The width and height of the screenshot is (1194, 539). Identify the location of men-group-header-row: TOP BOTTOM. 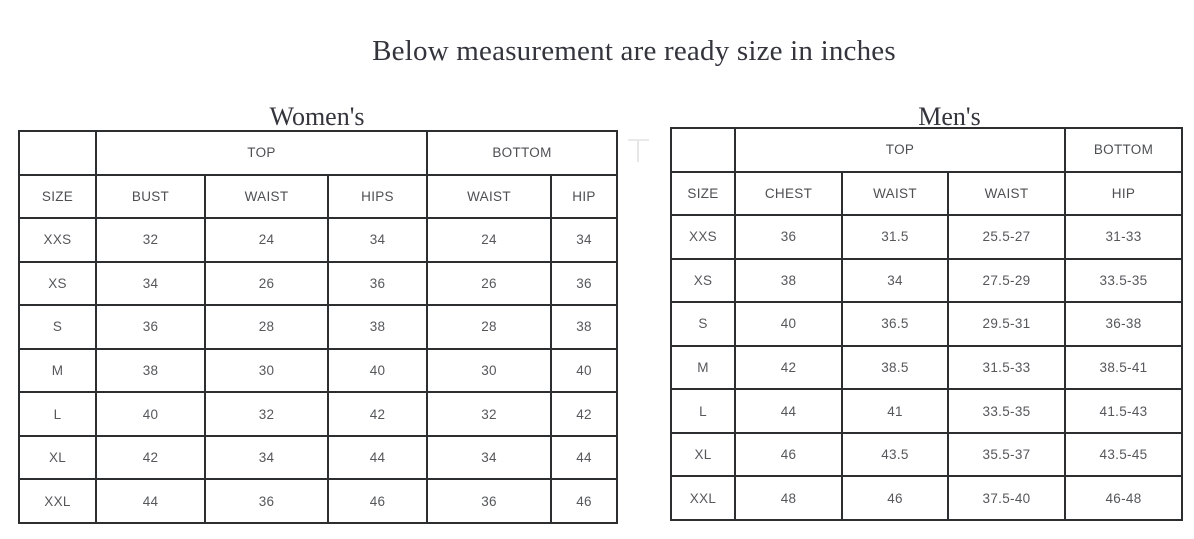
(926, 150).